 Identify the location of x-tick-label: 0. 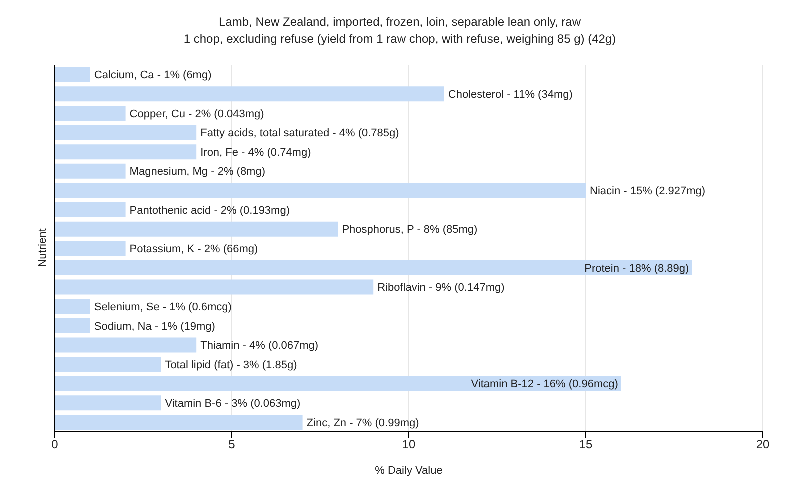
(55, 445).